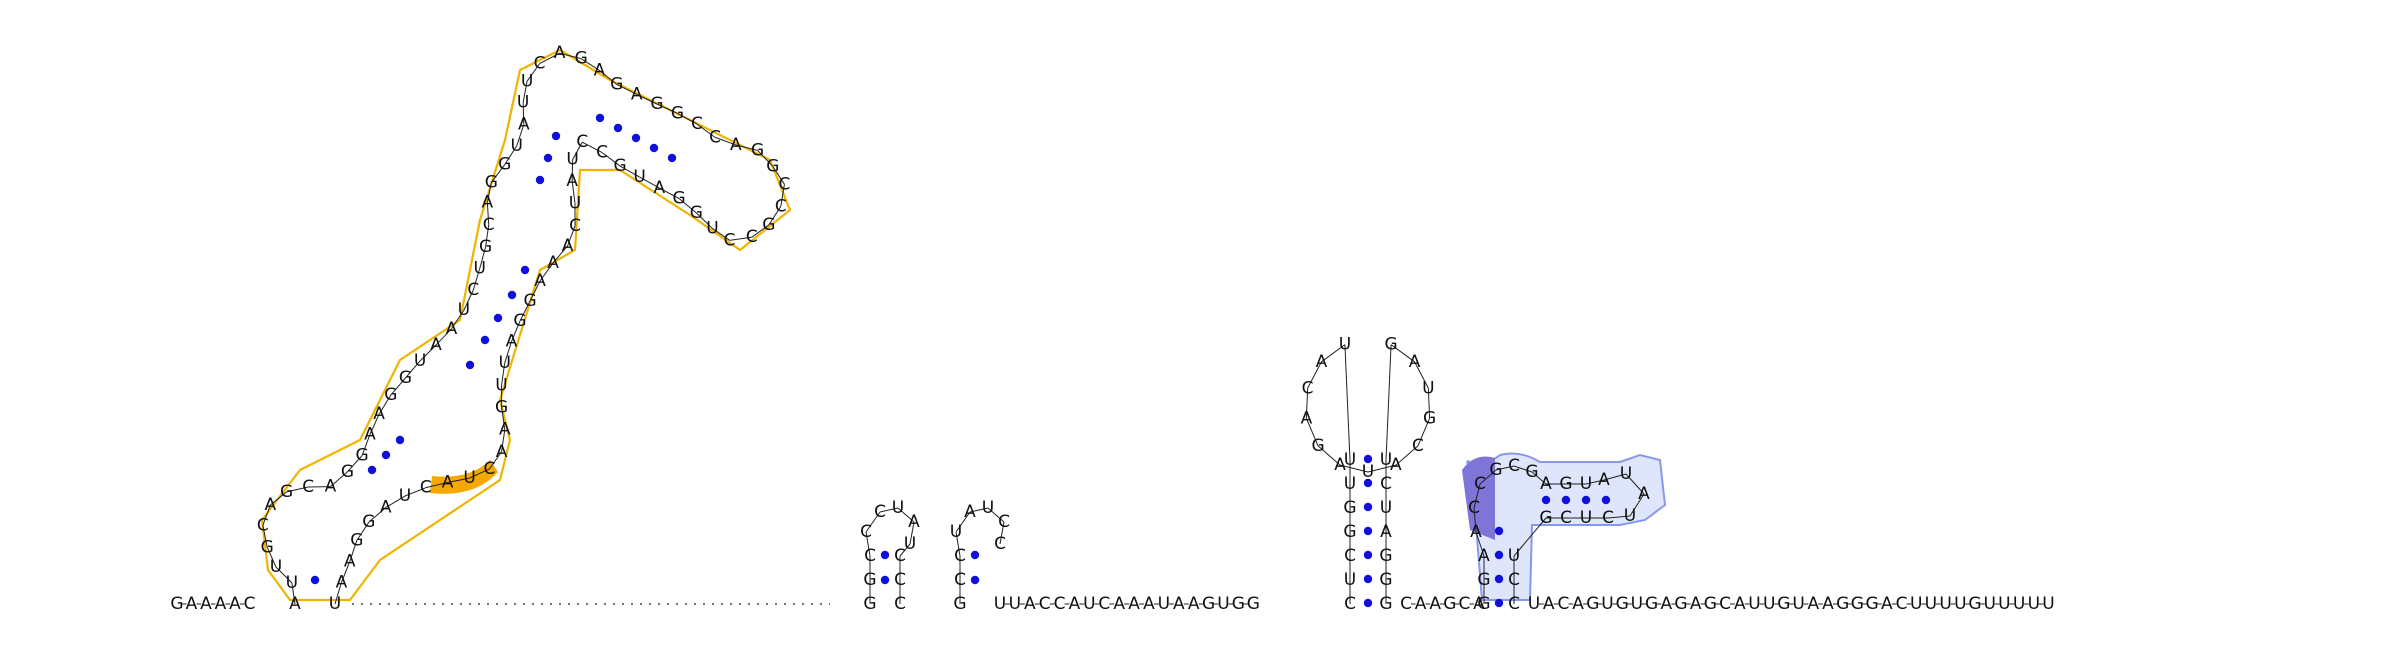  Describe the element at coordinates (1546, 484) in the screenshot. I see `module-nucleotide: A` at that location.